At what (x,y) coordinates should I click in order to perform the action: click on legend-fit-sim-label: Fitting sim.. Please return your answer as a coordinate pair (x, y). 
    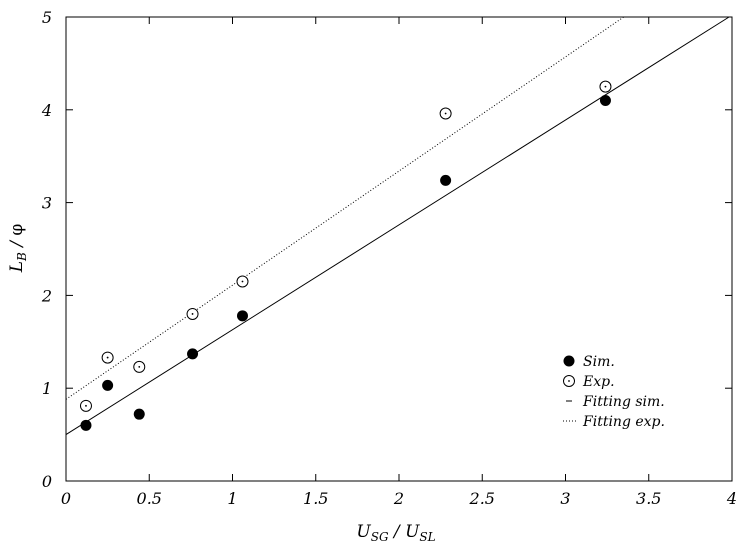
    Looking at the image, I should click on (623, 402).